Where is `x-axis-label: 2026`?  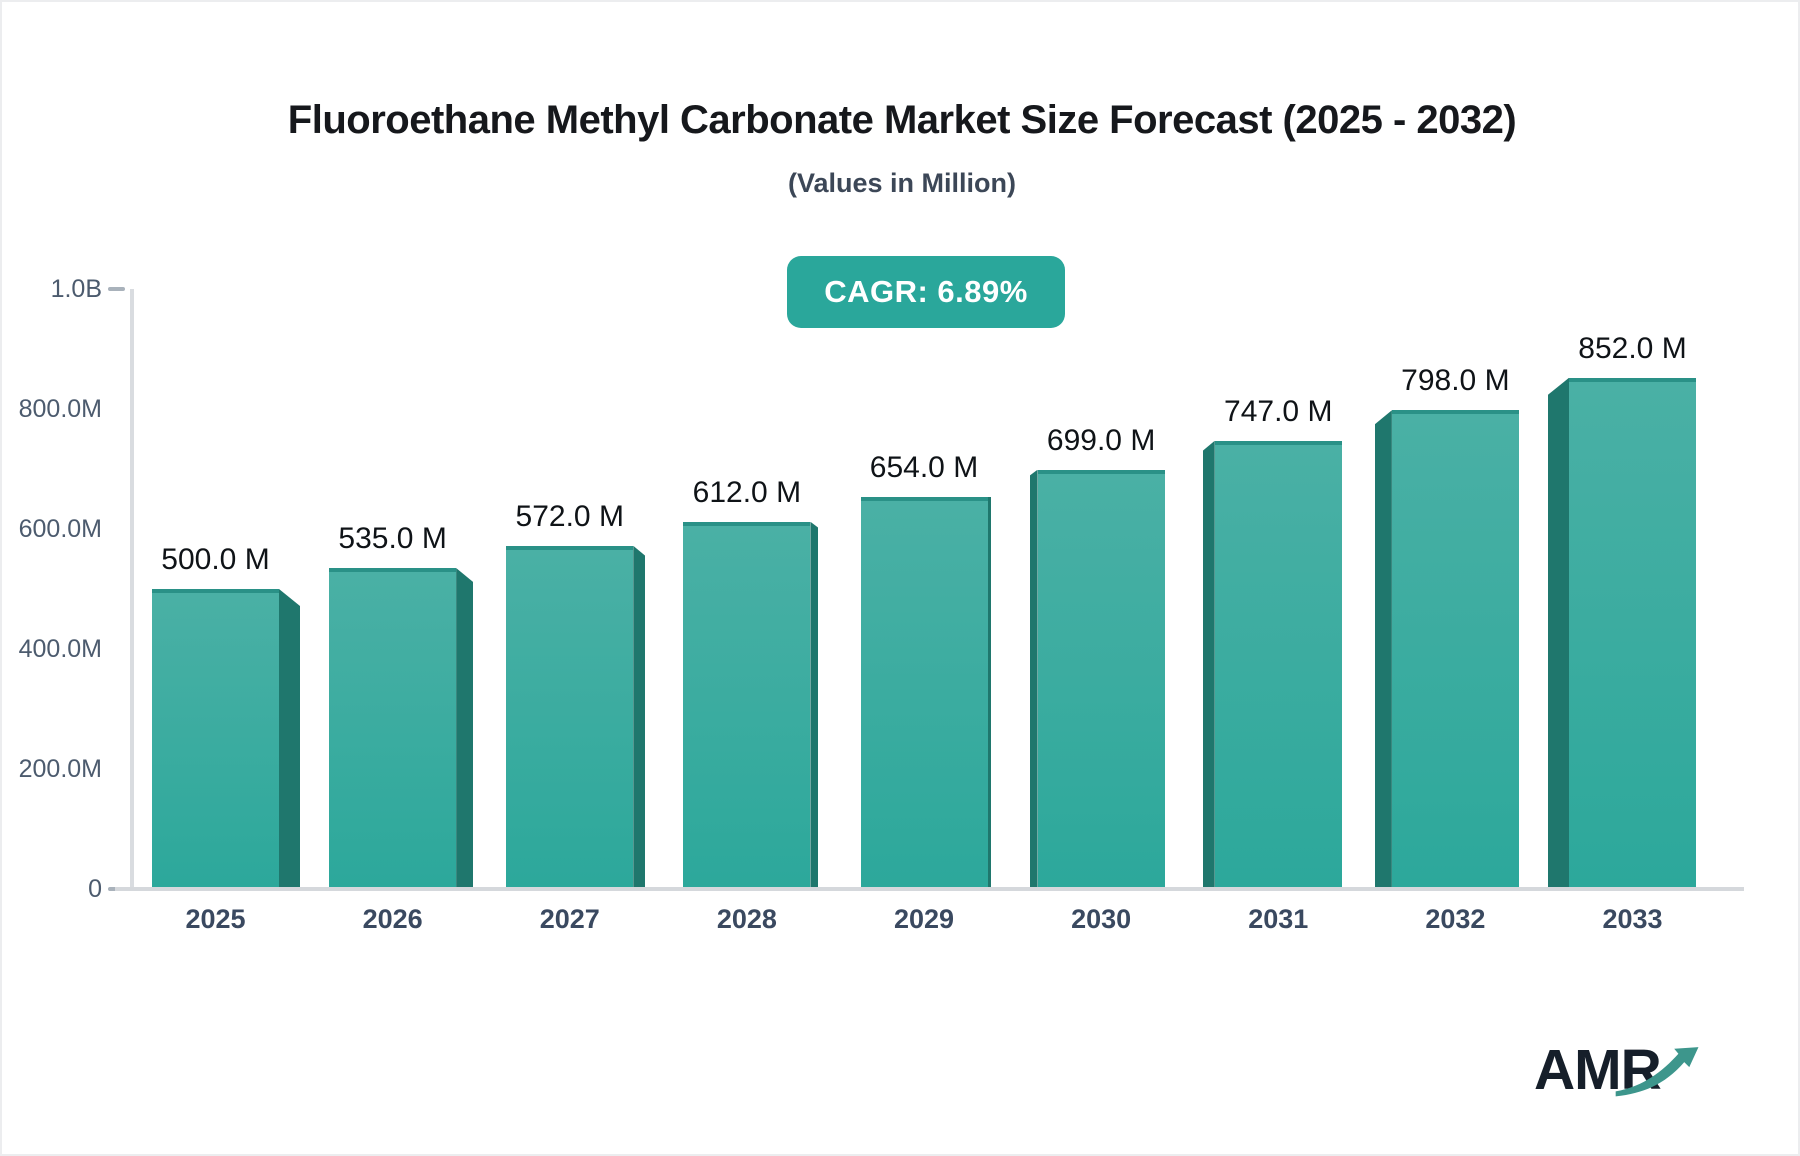 x-axis-label: 2026 is located at coordinates (392, 919).